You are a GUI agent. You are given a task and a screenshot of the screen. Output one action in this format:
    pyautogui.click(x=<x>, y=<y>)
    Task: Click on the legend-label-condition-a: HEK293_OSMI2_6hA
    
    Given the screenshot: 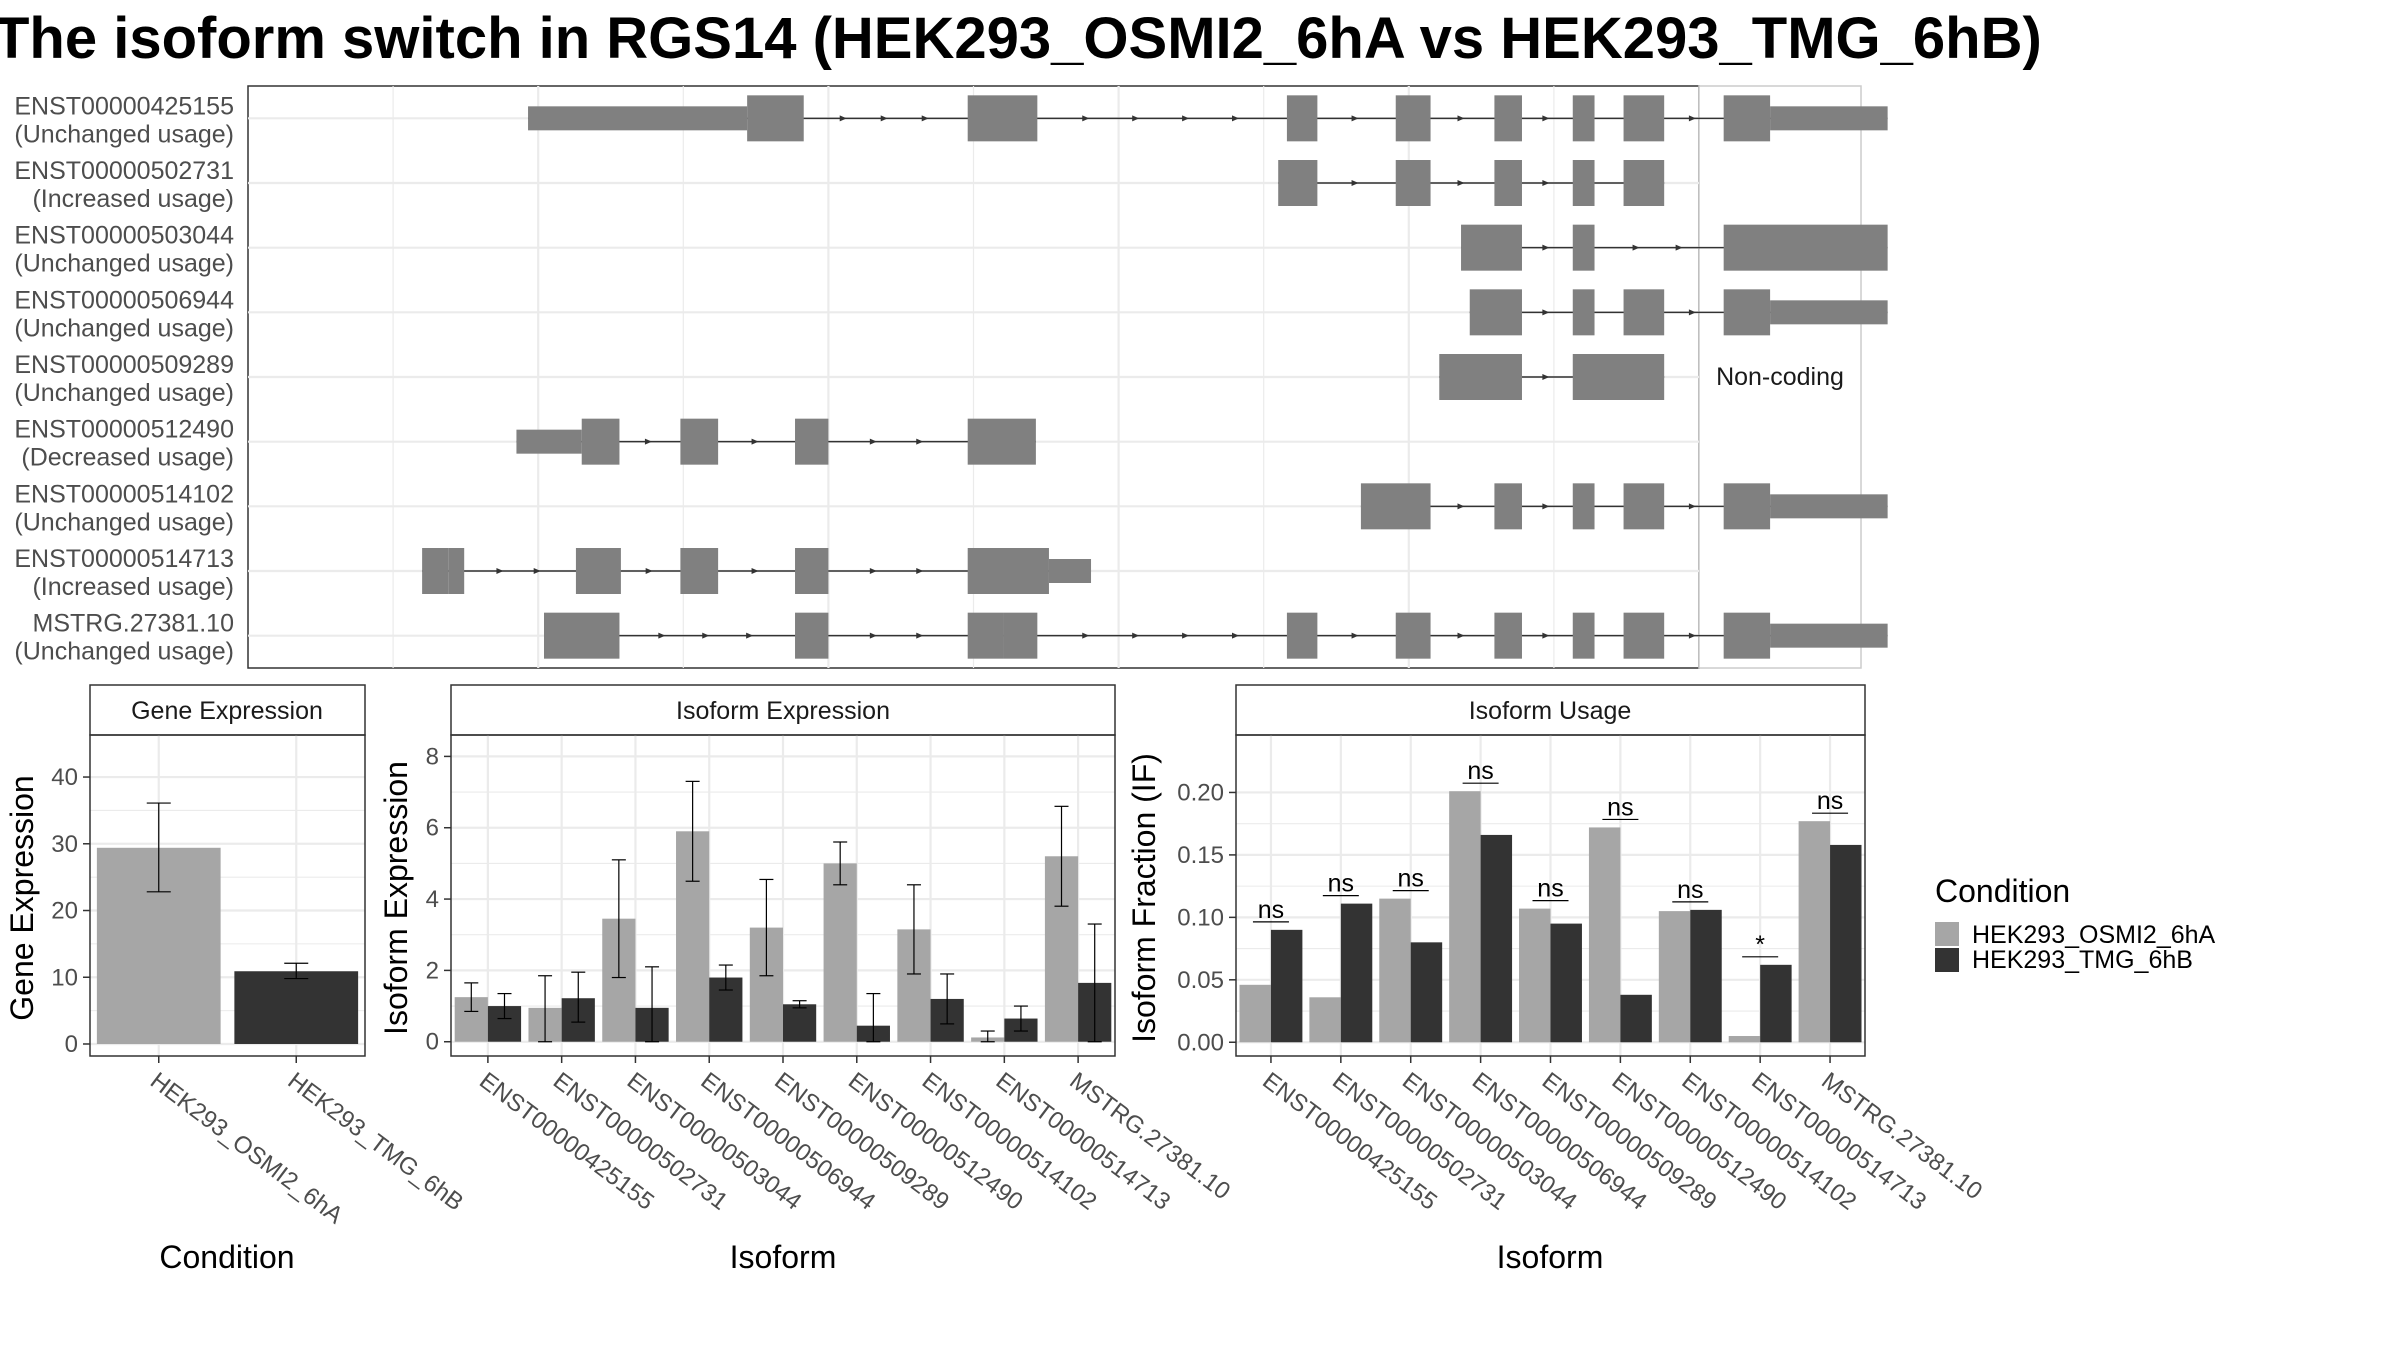 What is the action you would take?
    pyautogui.click(x=2094, y=935)
    